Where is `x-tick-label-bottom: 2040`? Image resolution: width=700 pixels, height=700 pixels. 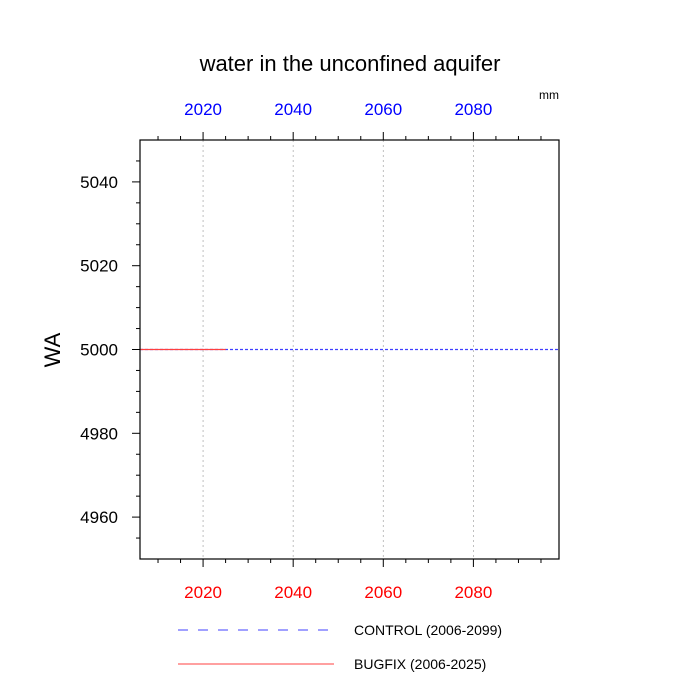
x-tick-label-bottom: 2040 is located at coordinates (293, 592).